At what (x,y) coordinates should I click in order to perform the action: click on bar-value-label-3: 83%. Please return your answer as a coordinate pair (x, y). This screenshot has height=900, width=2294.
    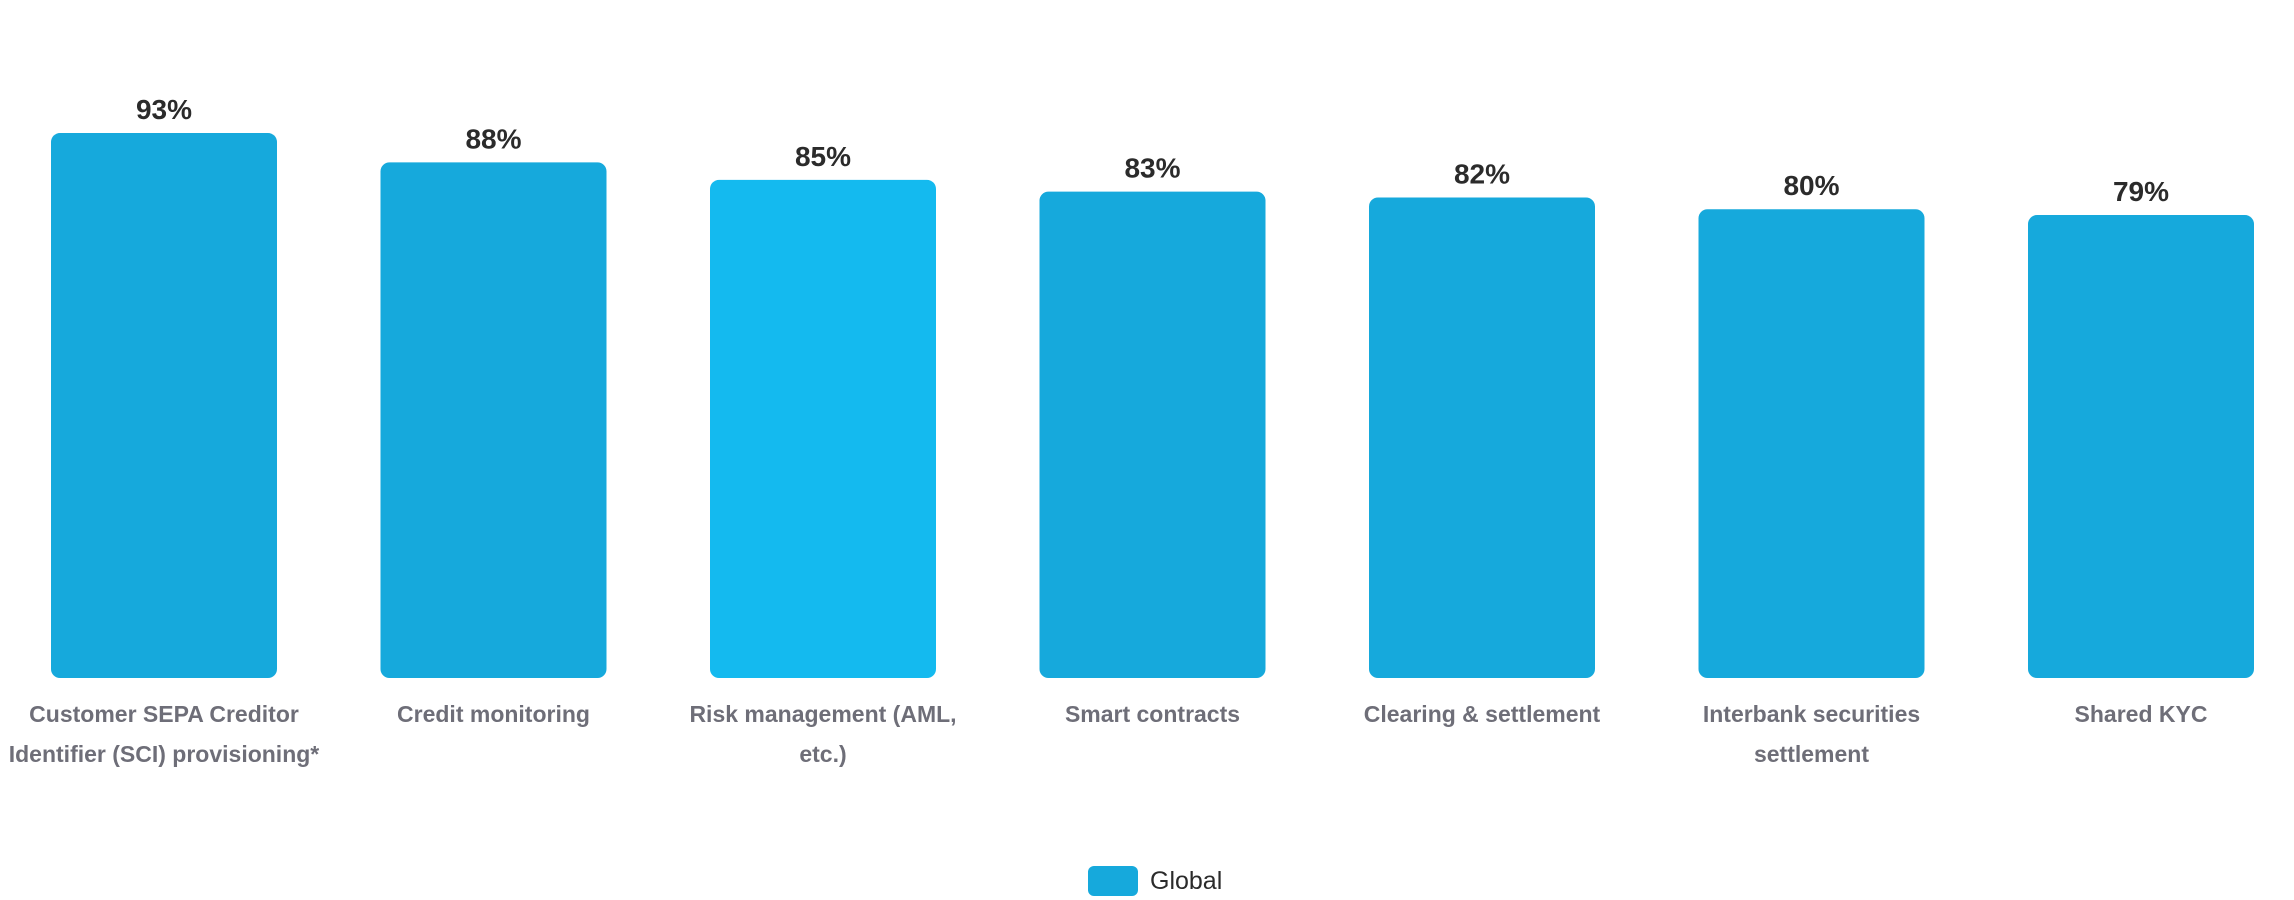
    Looking at the image, I should click on (1152, 168).